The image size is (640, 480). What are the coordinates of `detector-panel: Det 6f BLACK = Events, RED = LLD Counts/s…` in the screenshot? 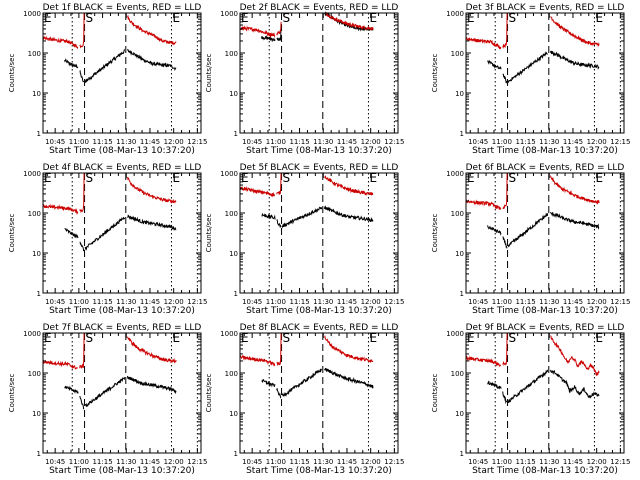 It's located at (530, 239).